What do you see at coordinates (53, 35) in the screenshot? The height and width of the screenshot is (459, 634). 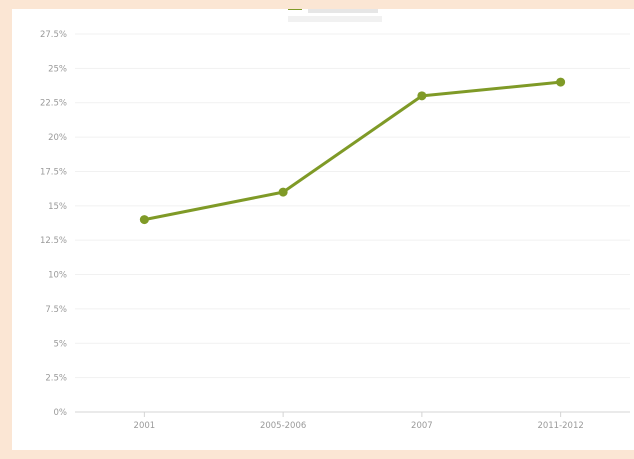 I see `y-tick-label: 27.5%` at bounding box center [53, 35].